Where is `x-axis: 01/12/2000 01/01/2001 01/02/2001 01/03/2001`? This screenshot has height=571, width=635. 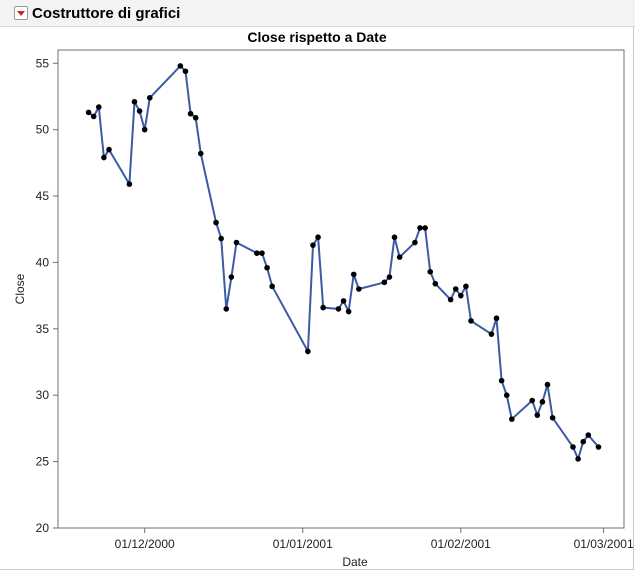 x-axis: 01/12/2000 01/01/2001 01/02/2001 01/03/2001 is located at coordinates (374, 539).